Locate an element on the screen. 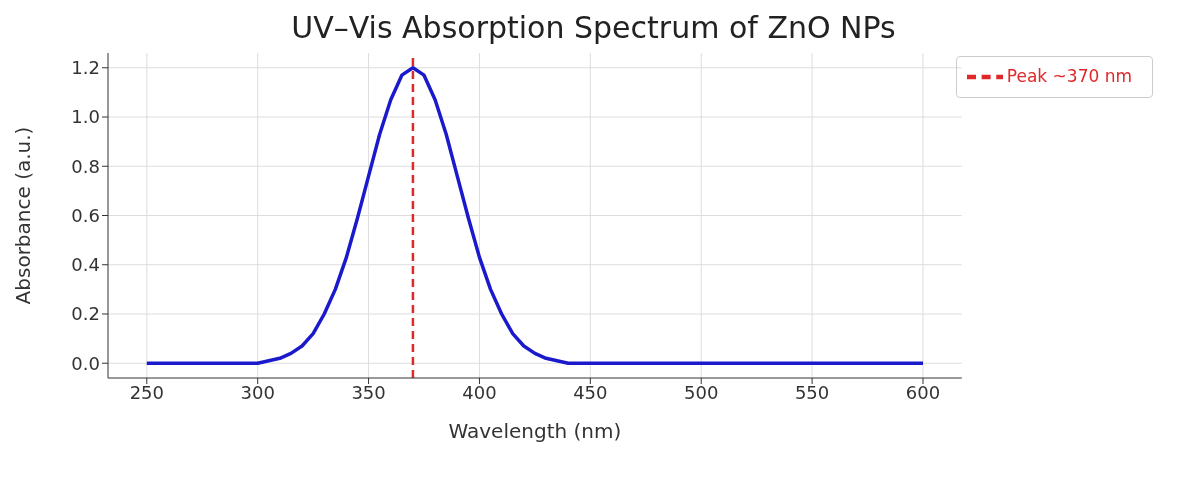 This screenshot has width=1187, height=479. y-tick-label: 0.0 is located at coordinates (85, 363).